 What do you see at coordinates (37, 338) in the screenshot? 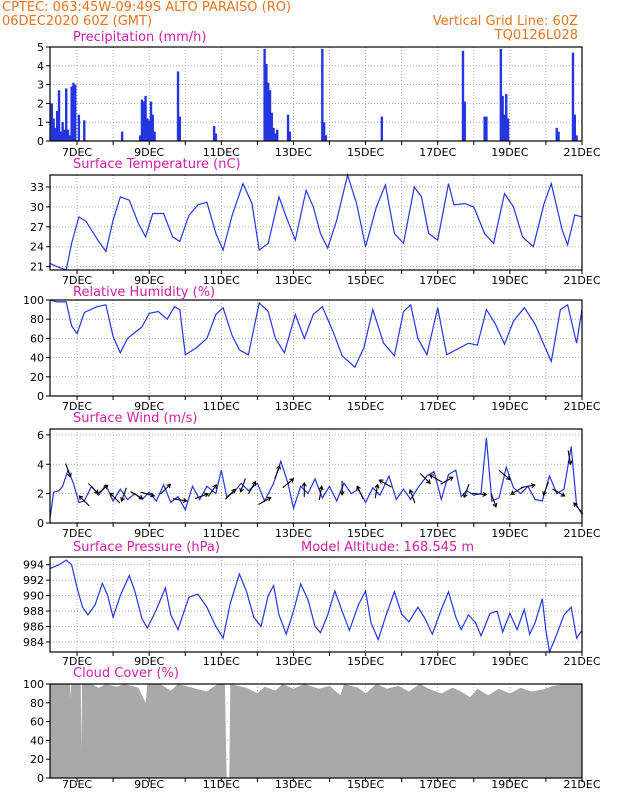
I see `y-tick-label: 60` at bounding box center [37, 338].